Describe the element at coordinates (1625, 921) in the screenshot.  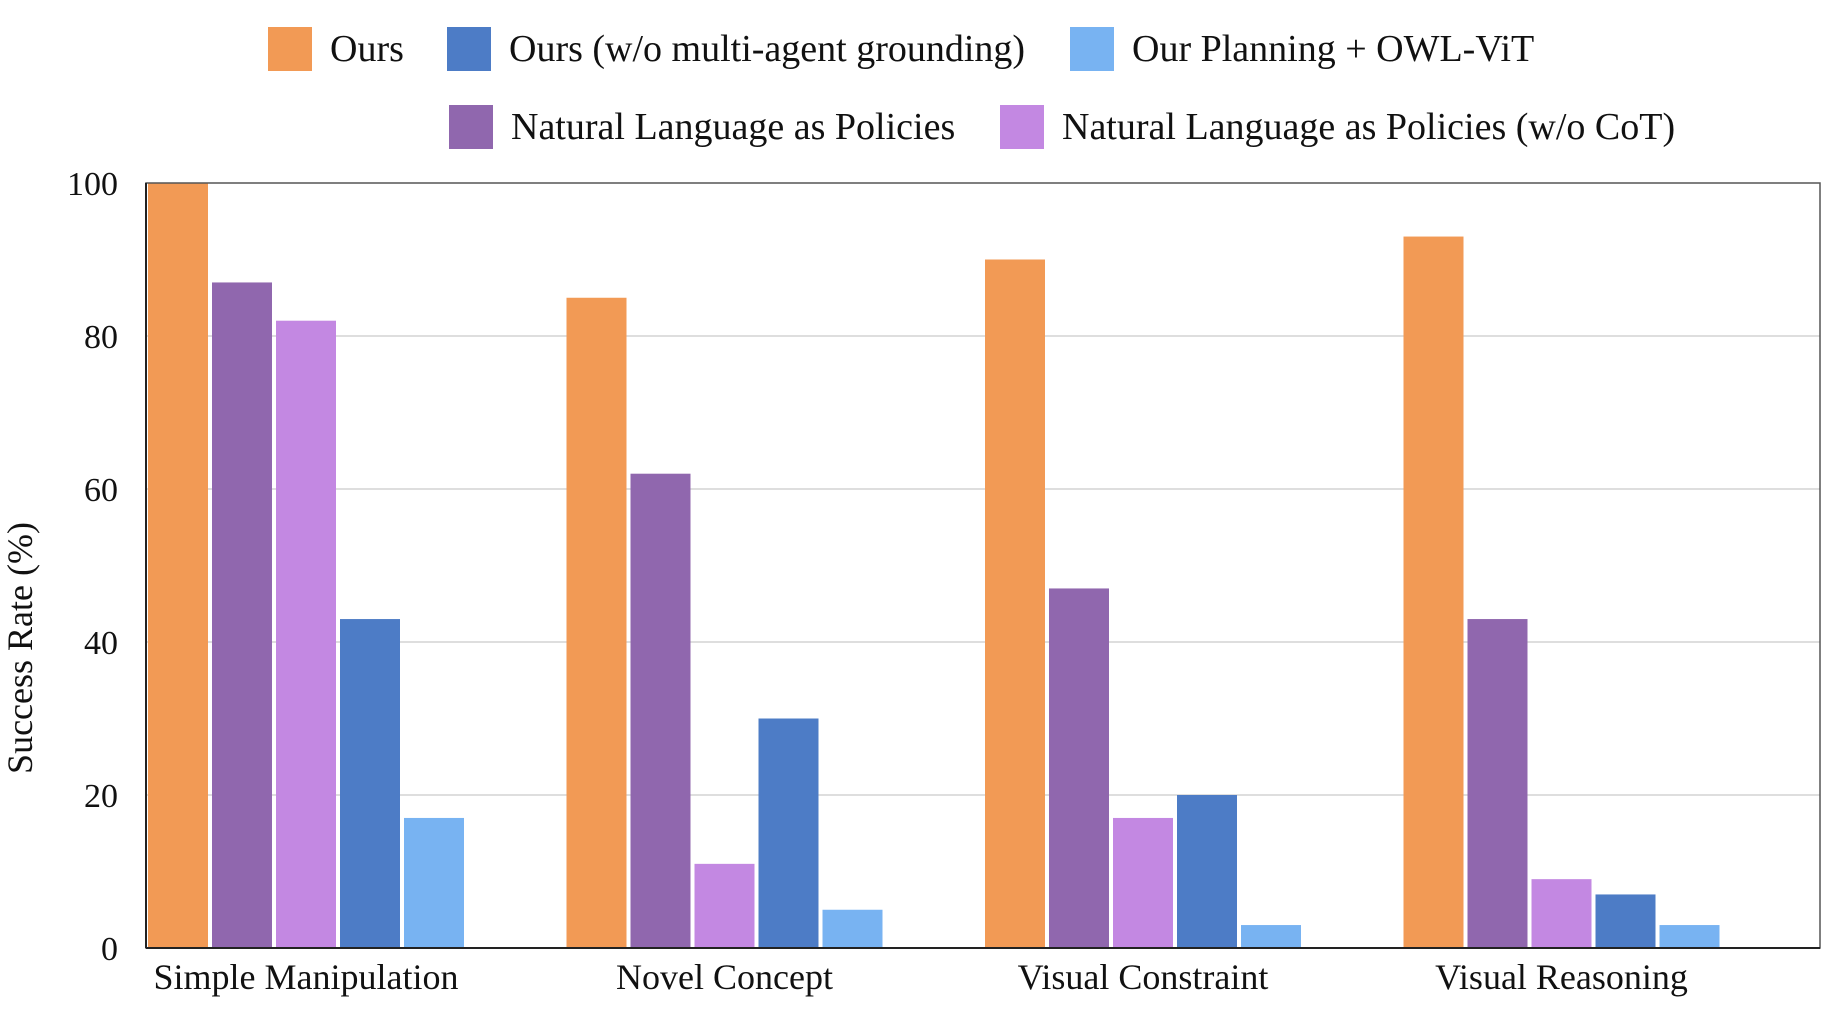
I see `bar-ours-w-o-multi-agent-grounding-visual-reasoning` at that location.